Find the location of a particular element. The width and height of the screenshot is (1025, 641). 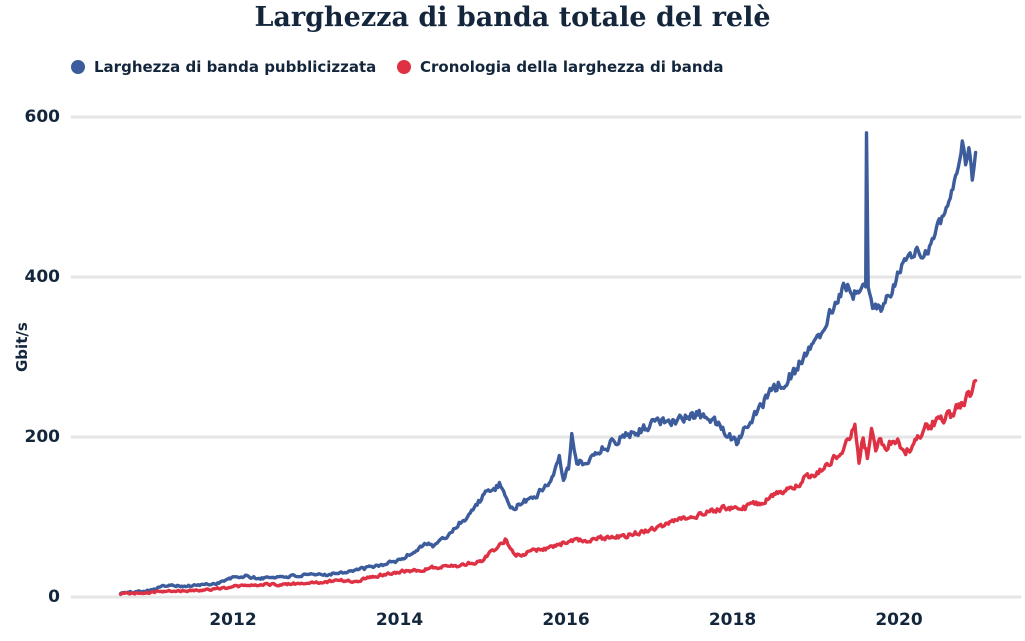

x-axis-tick-label: 2014 is located at coordinates (399, 620).